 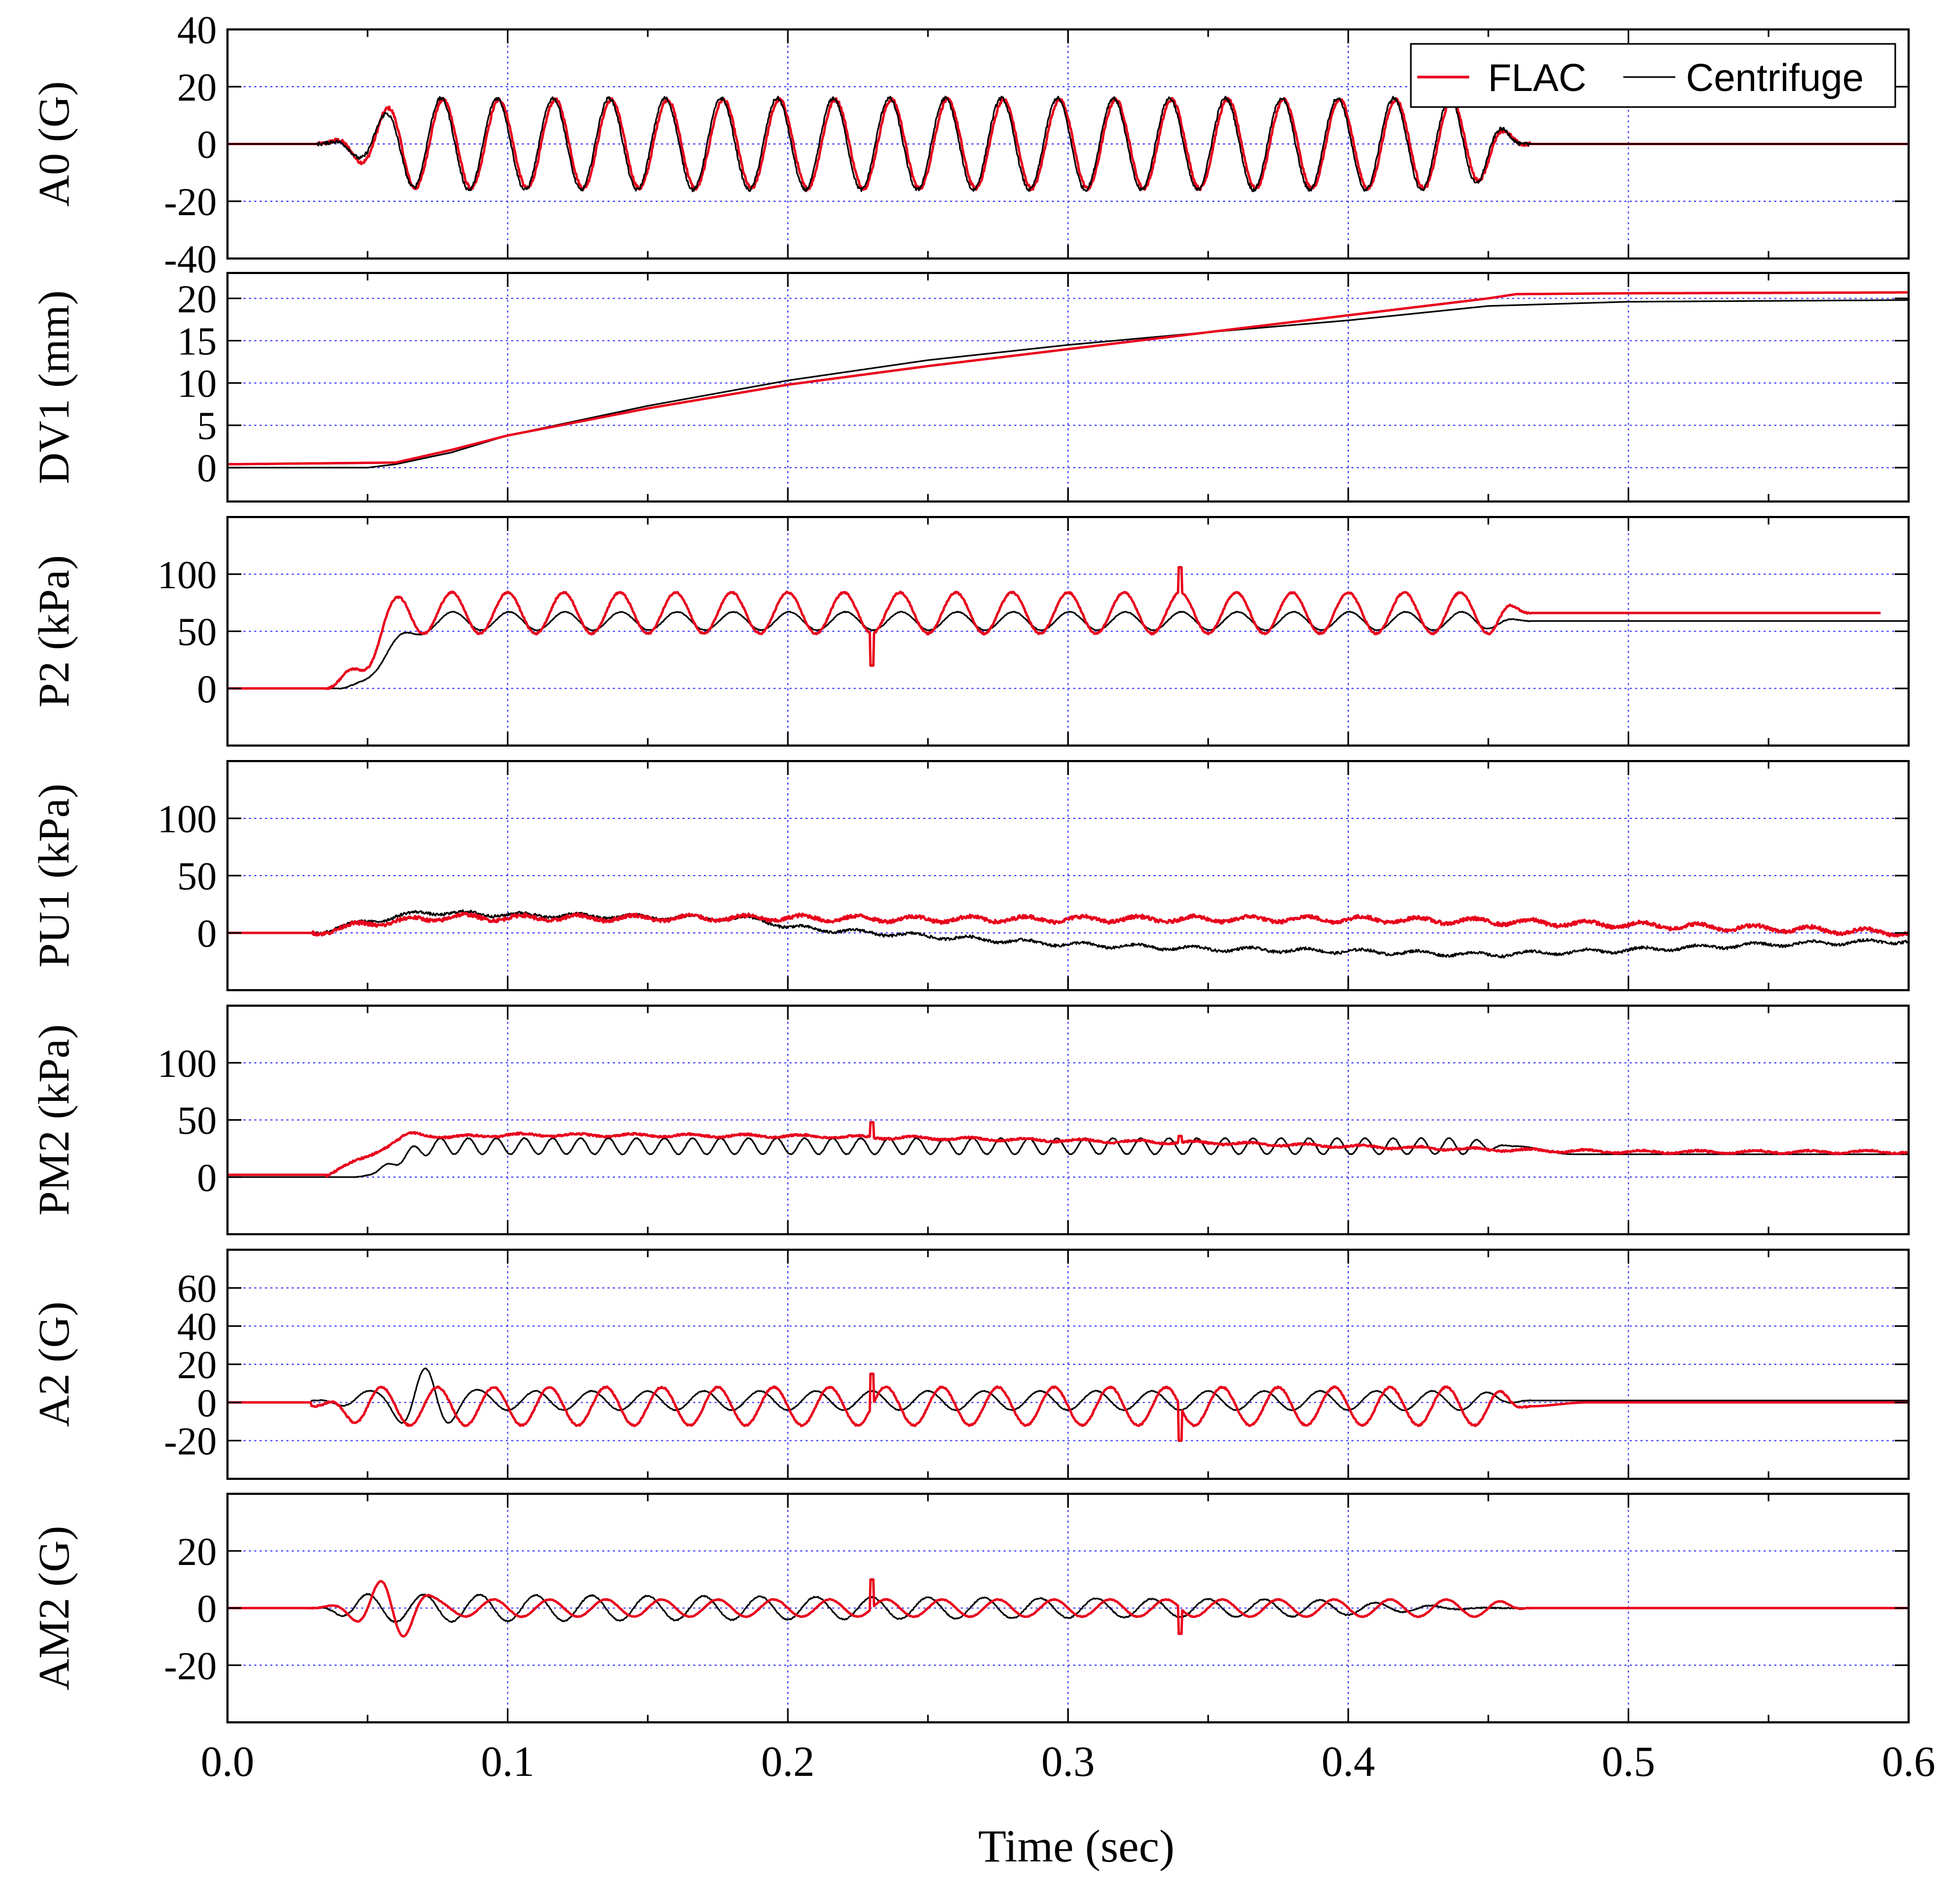 What do you see at coordinates (54, 1120) in the screenshot?
I see `y-axis-label: PM2 (kPa)` at bounding box center [54, 1120].